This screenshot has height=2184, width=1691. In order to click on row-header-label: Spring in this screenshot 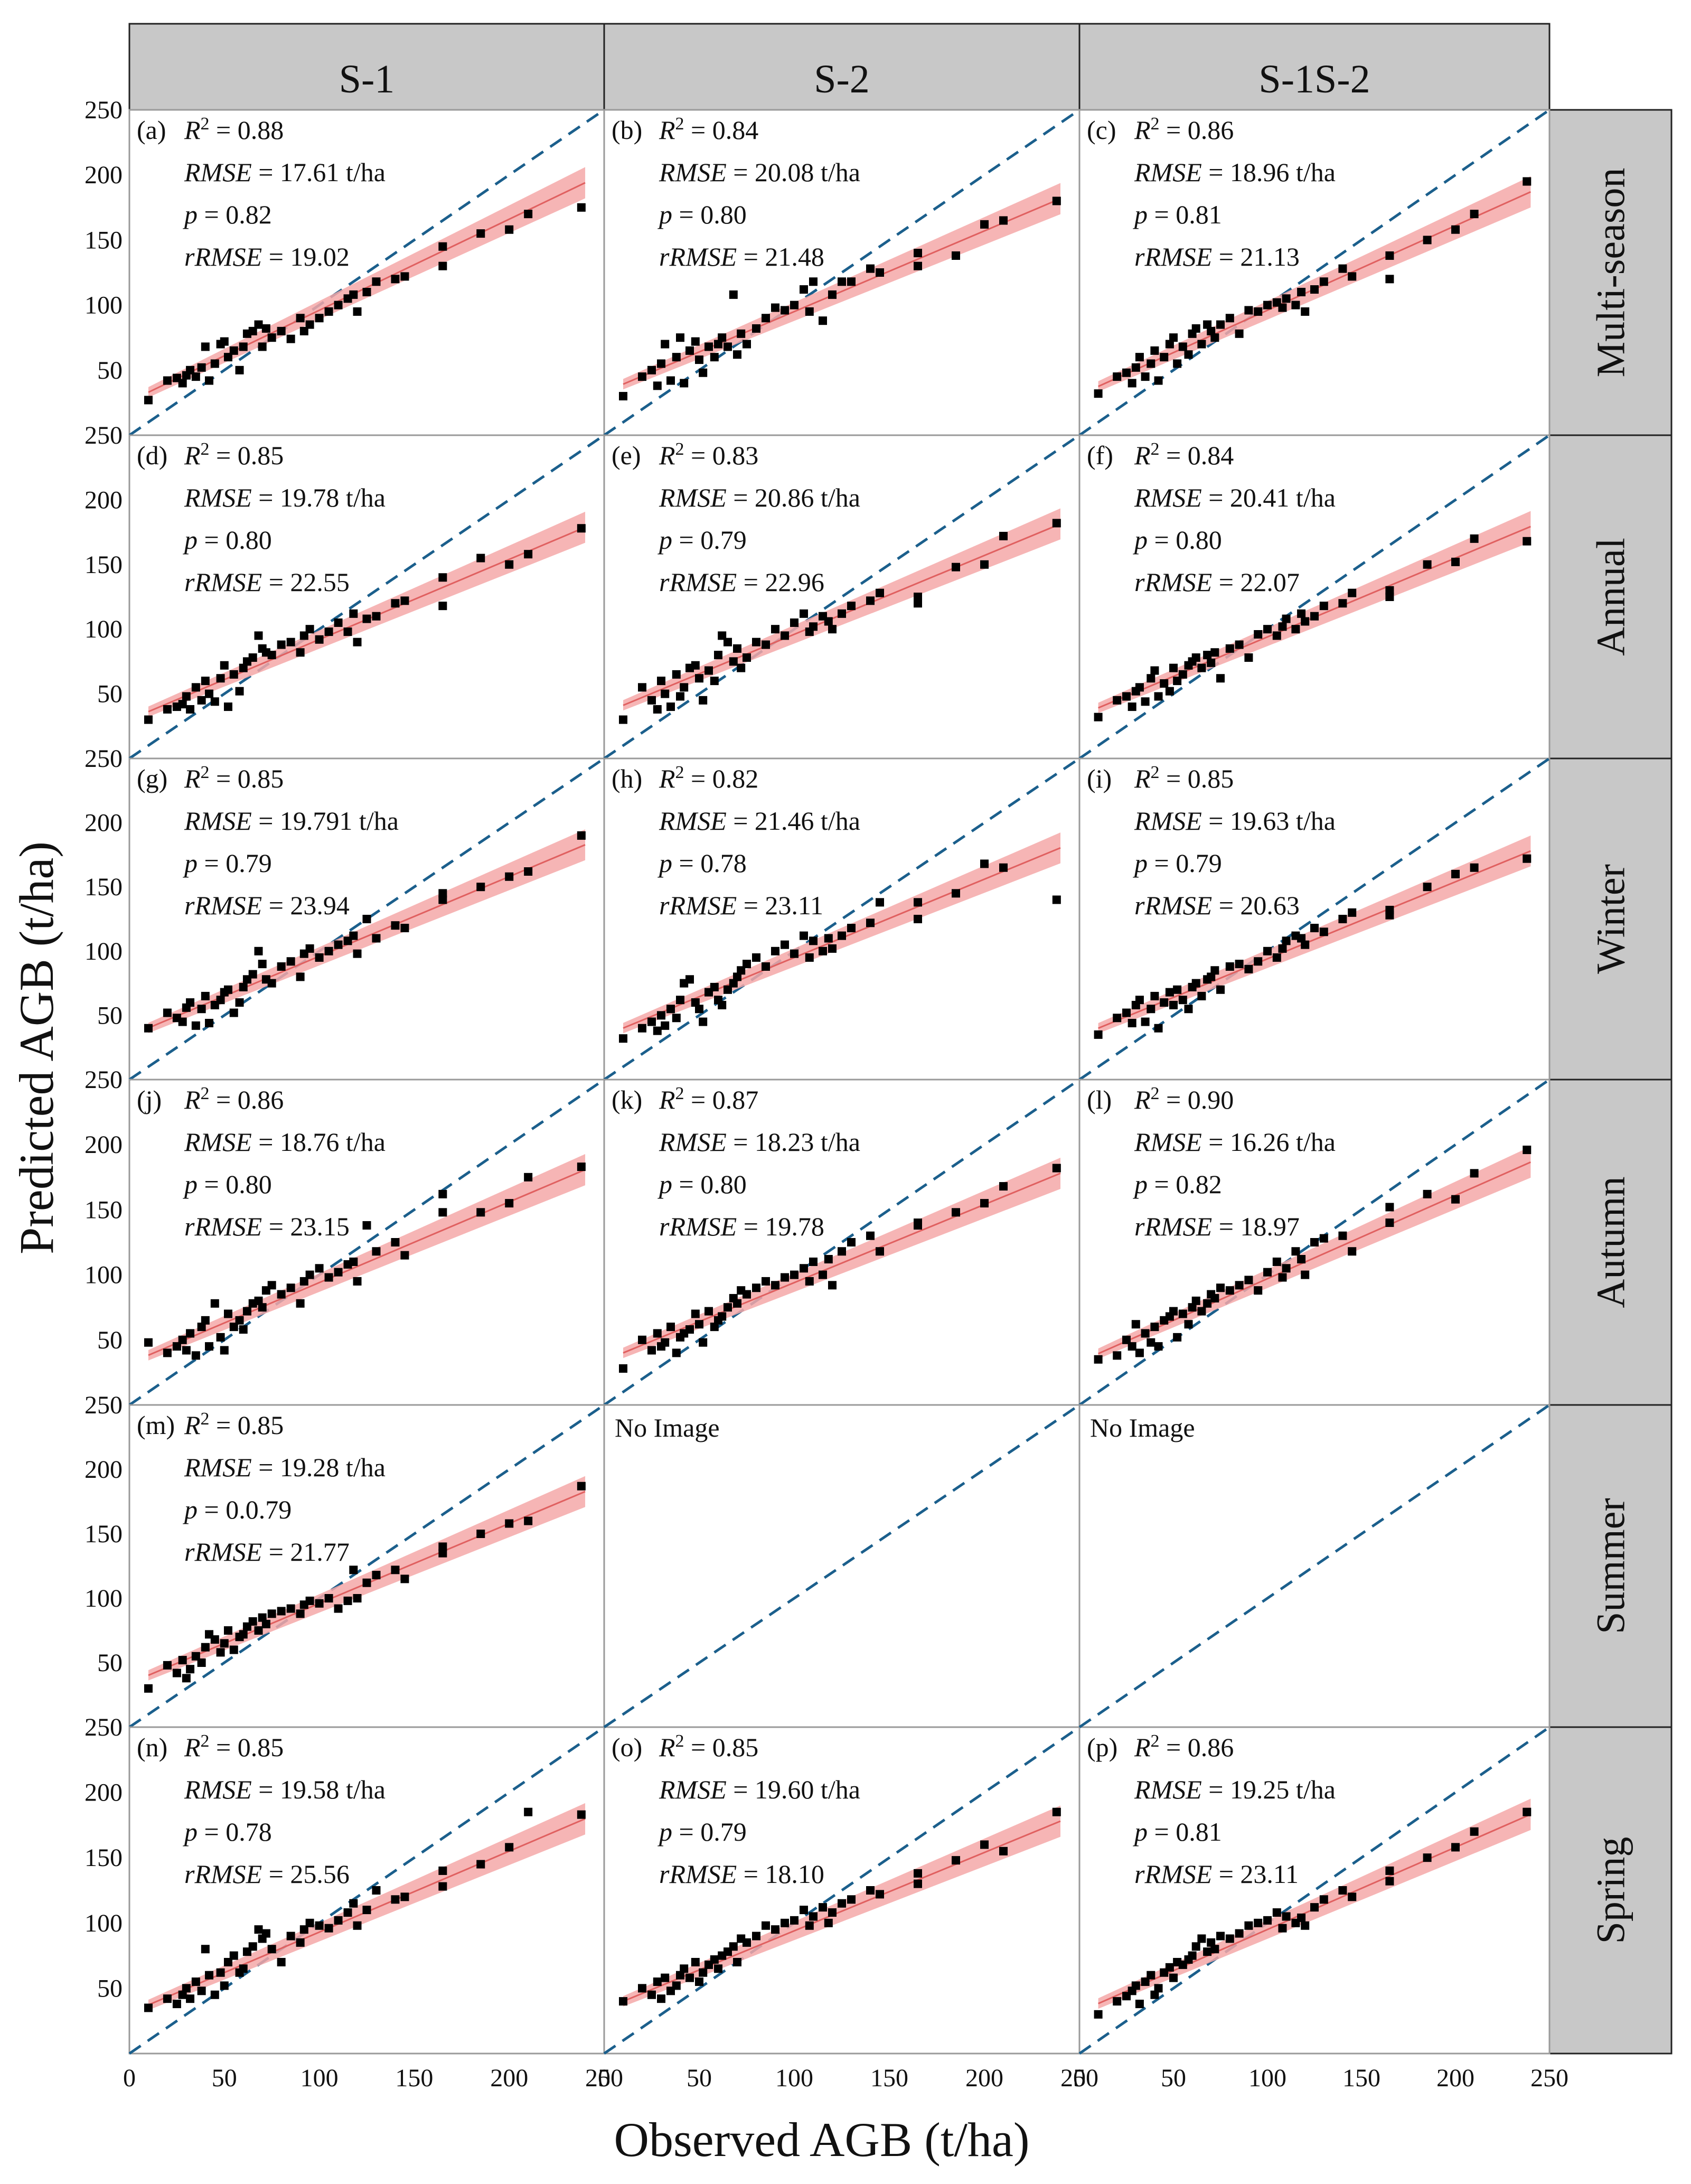, I will do `click(1611, 1891)`.